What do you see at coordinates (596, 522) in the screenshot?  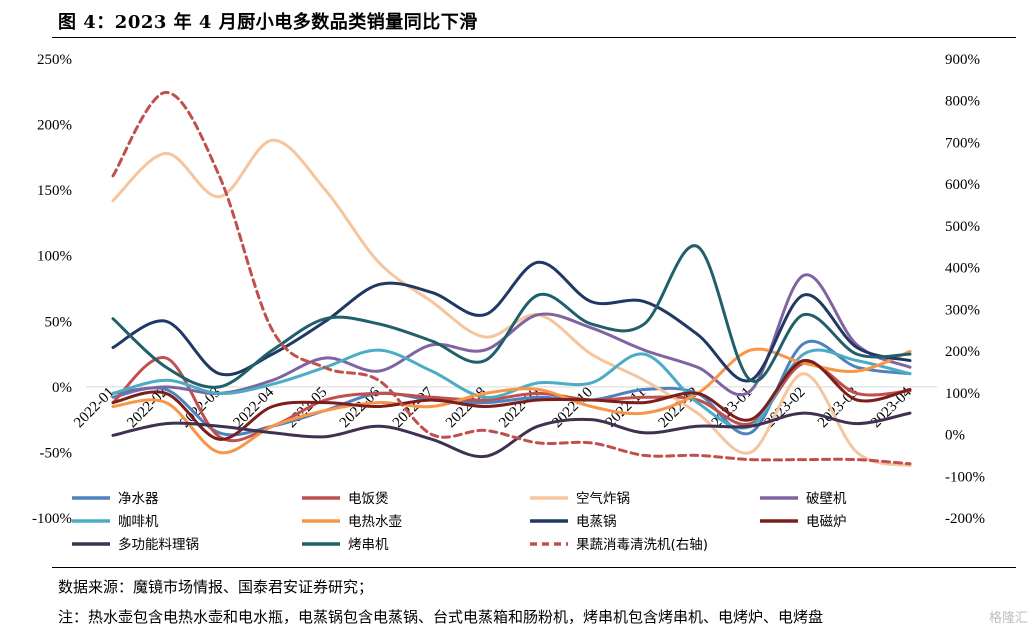 I see `legend-label: 电蒸锅` at bounding box center [596, 522].